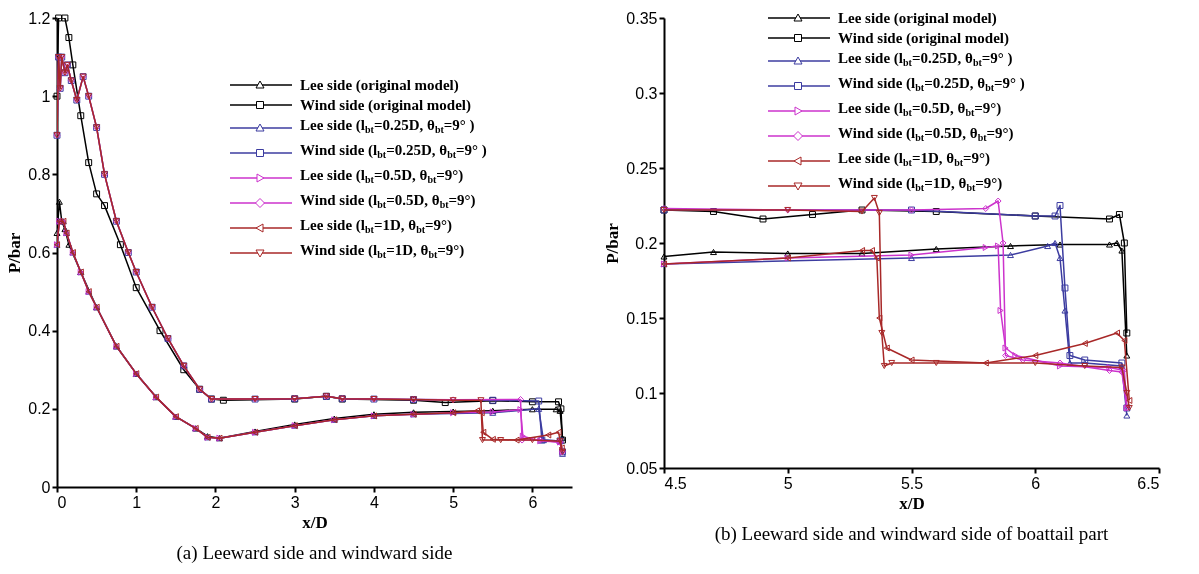 The height and width of the screenshot is (574, 1199). What do you see at coordinates (642, 318) in the screenshot?
I see `y-tick-label: 0.15` at bounding box center [642, 318].